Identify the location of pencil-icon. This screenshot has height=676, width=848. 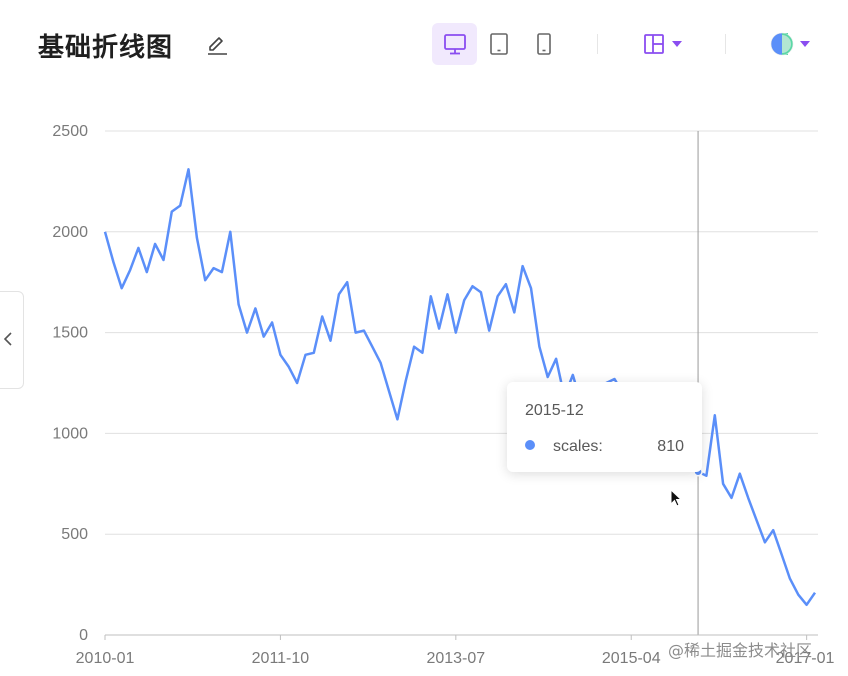
(217, 45).